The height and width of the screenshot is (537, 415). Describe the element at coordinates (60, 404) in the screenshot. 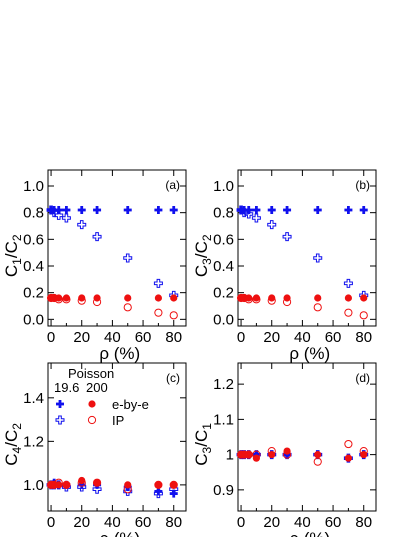

I see `legend-marker-19.6-ebye` at that location.